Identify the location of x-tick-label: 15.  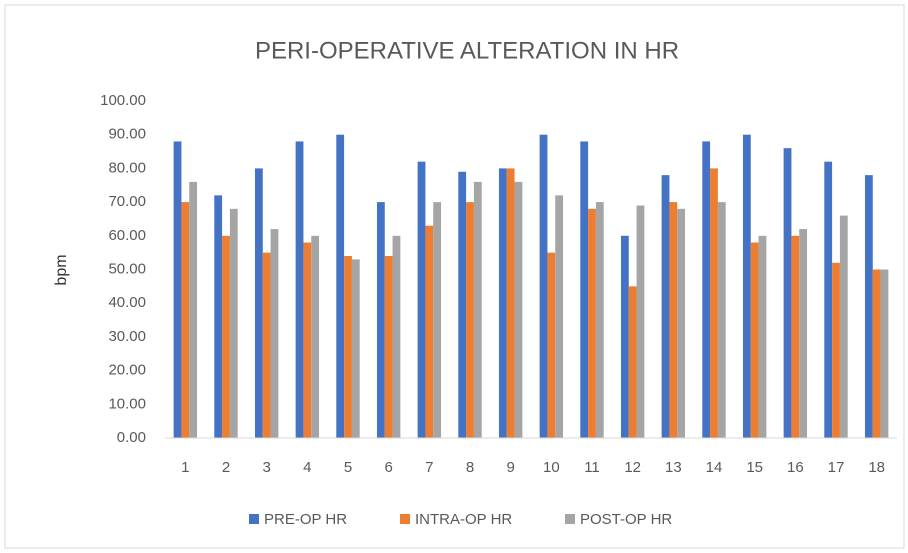
(754, 467).